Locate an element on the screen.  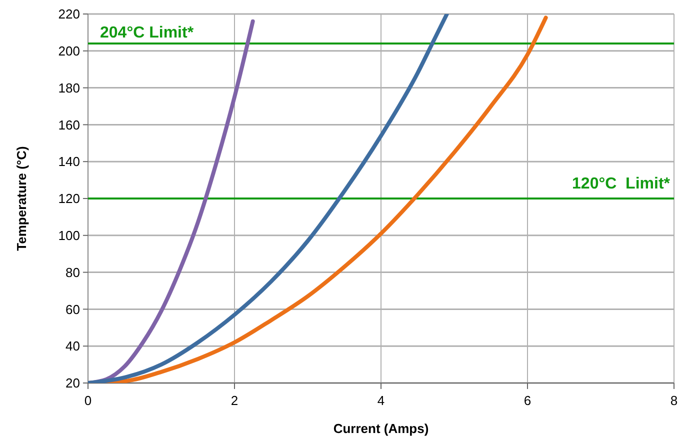
y-tick-label: 140 is located at coordinates (69, 162).